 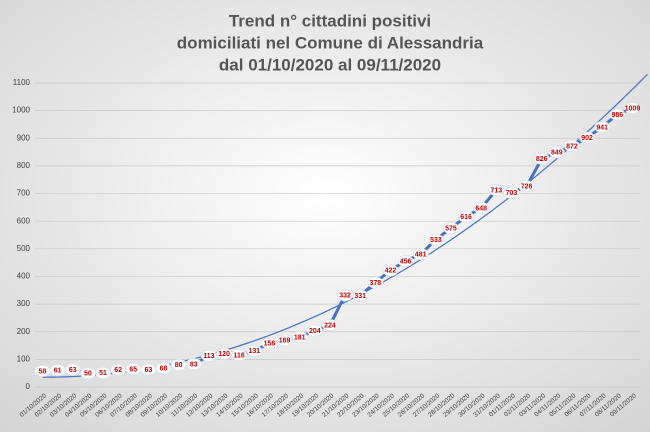 What do you see at coordinates (24, 220) in the screenshot?
I see `y-tick-label: 600` at bounding box center [24, 220].